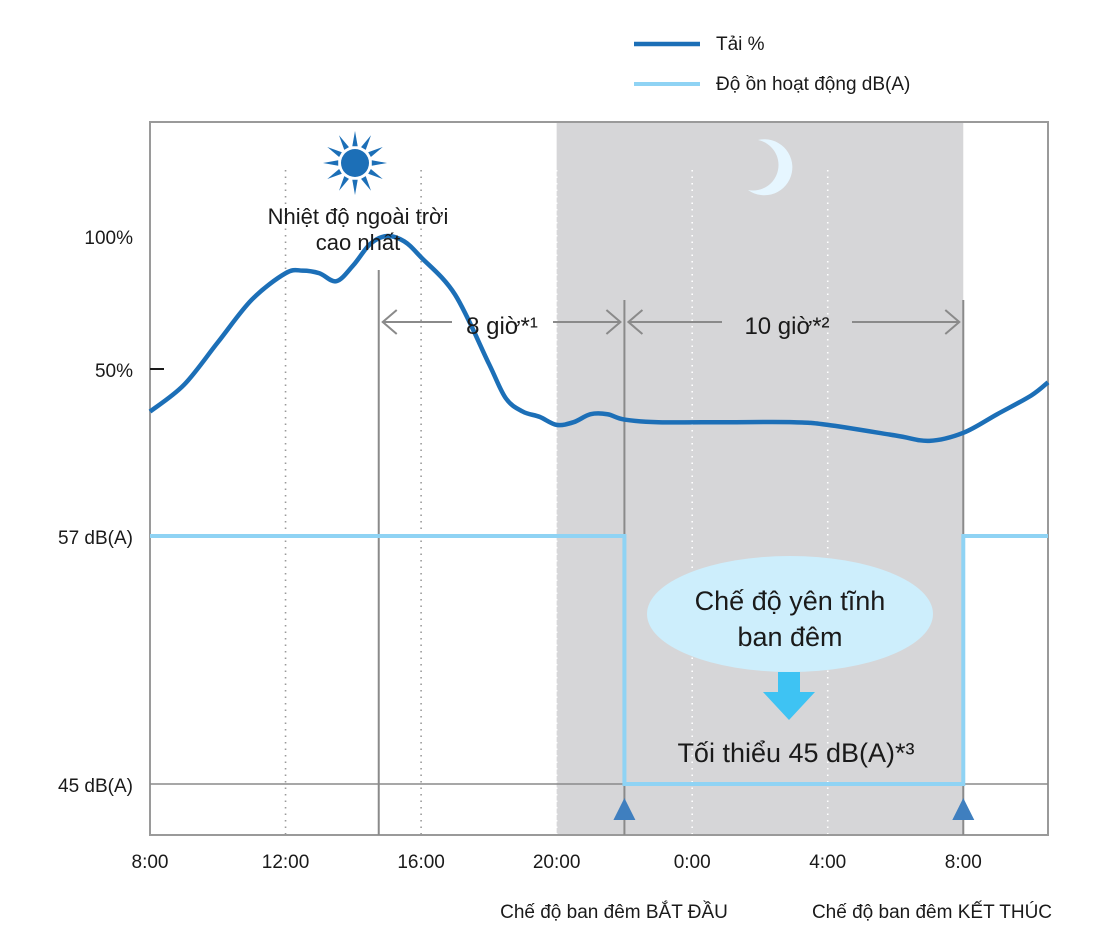  I want to click on legend-label-load: Tải %, so click(740, 44).